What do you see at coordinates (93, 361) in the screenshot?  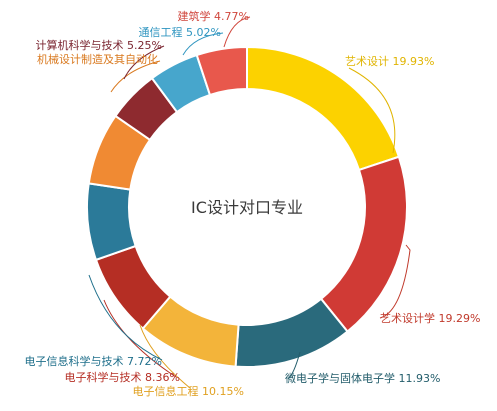 I see `slice-label-6: 电子信息科学与技术 7.72%` at bounding box center [93, 361].